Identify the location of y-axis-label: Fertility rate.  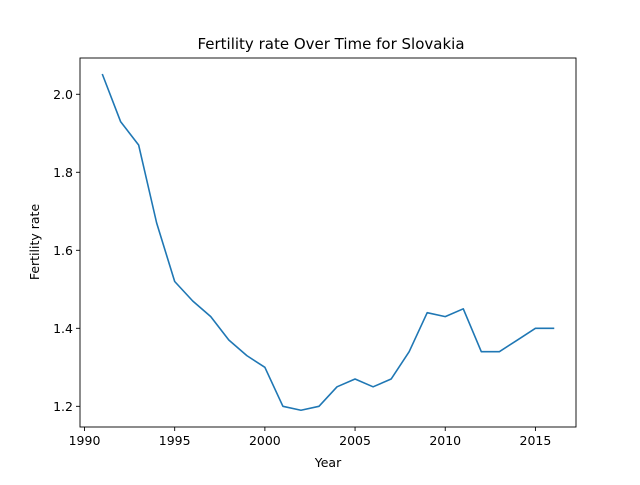
(34, 242).